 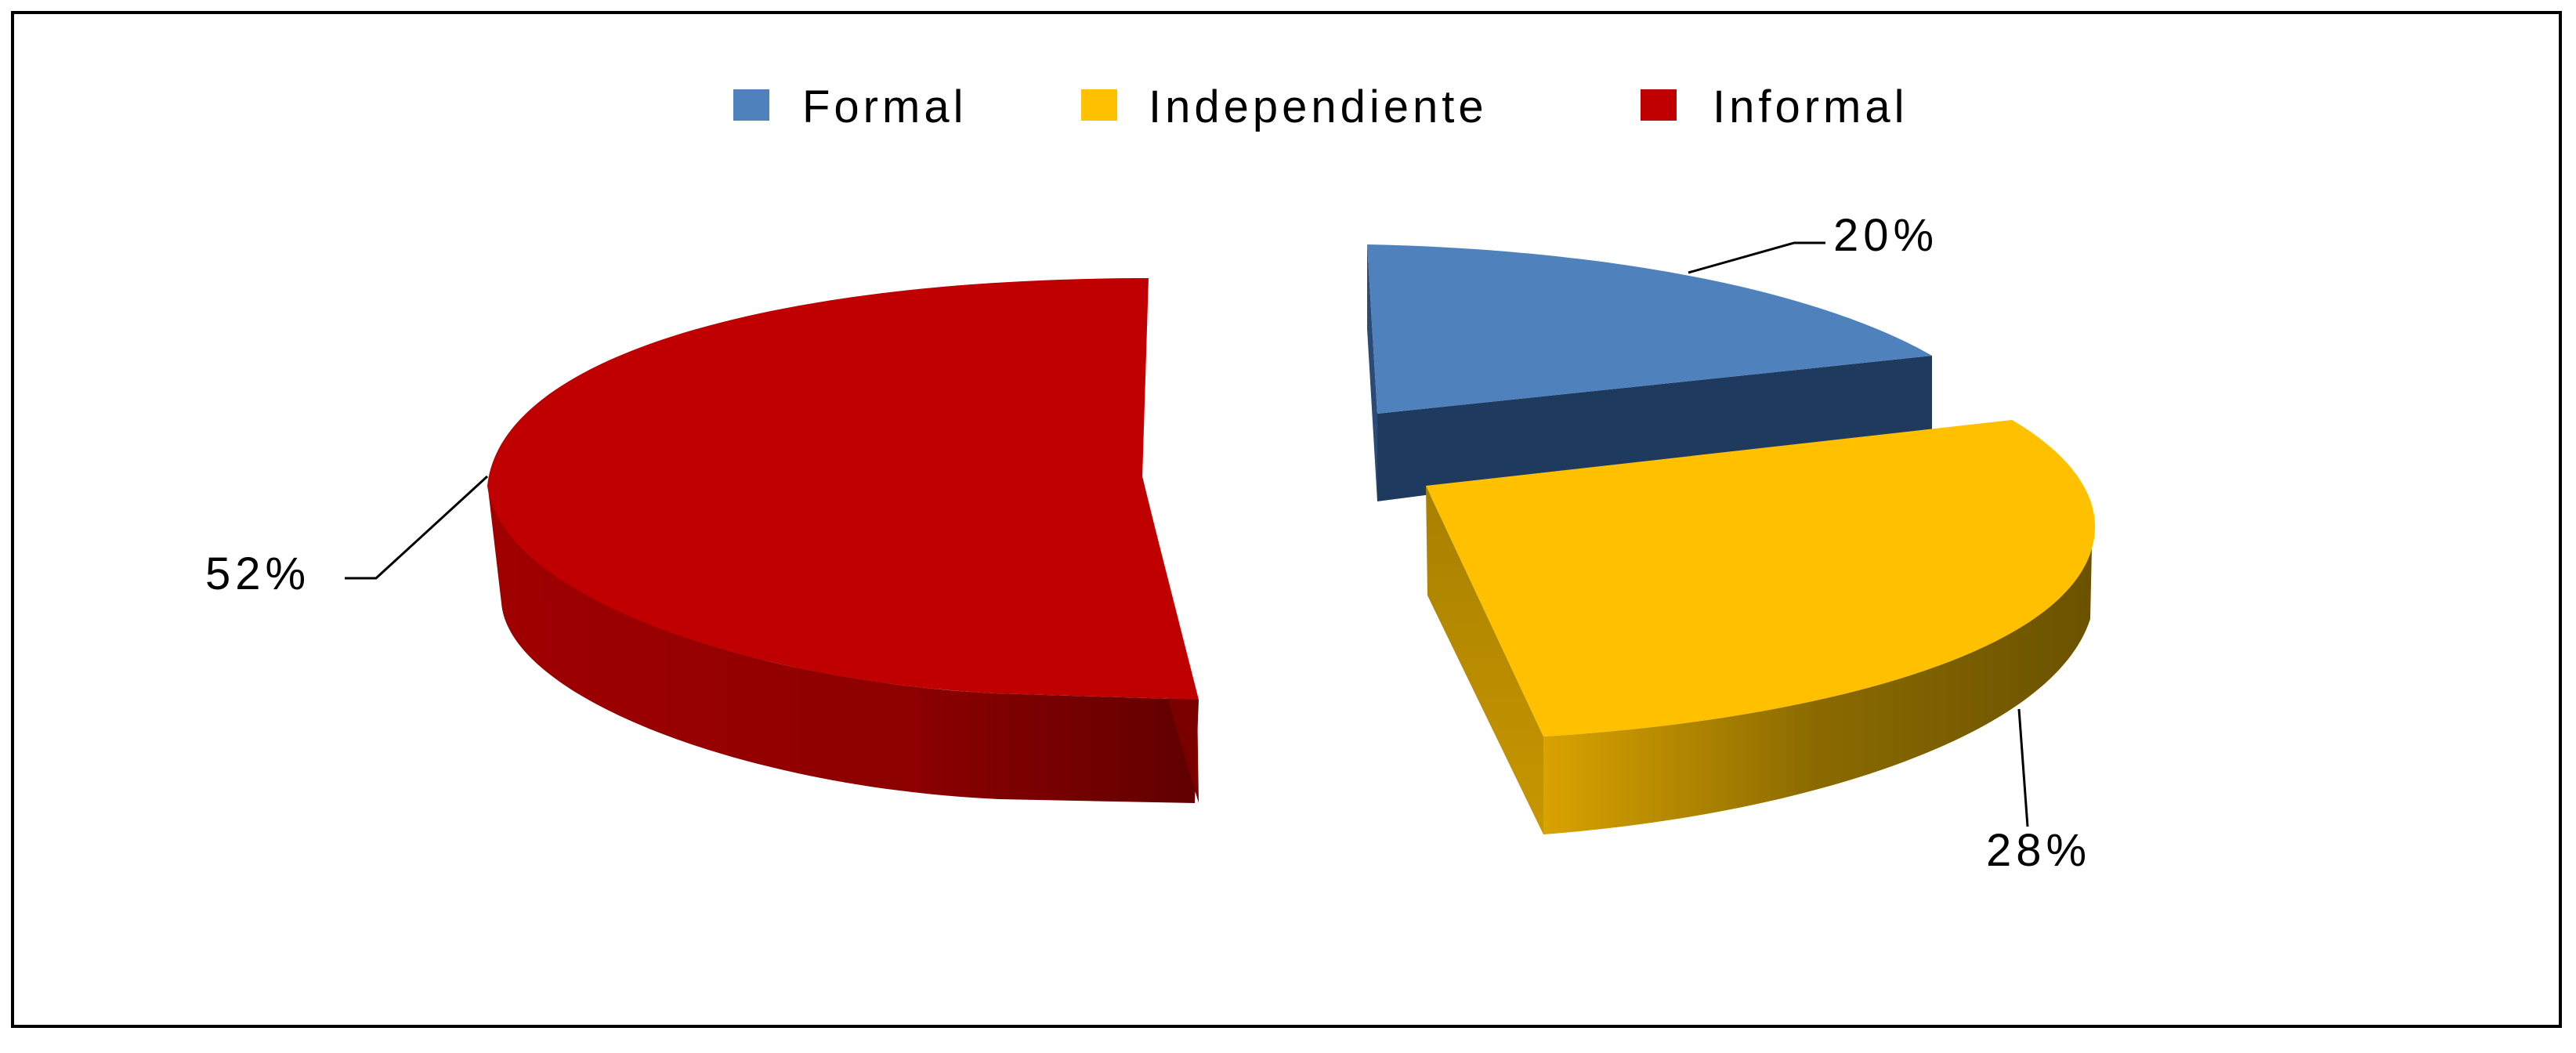 I want to click on pie-slice-formal-side, so click(x=1655, y=428).